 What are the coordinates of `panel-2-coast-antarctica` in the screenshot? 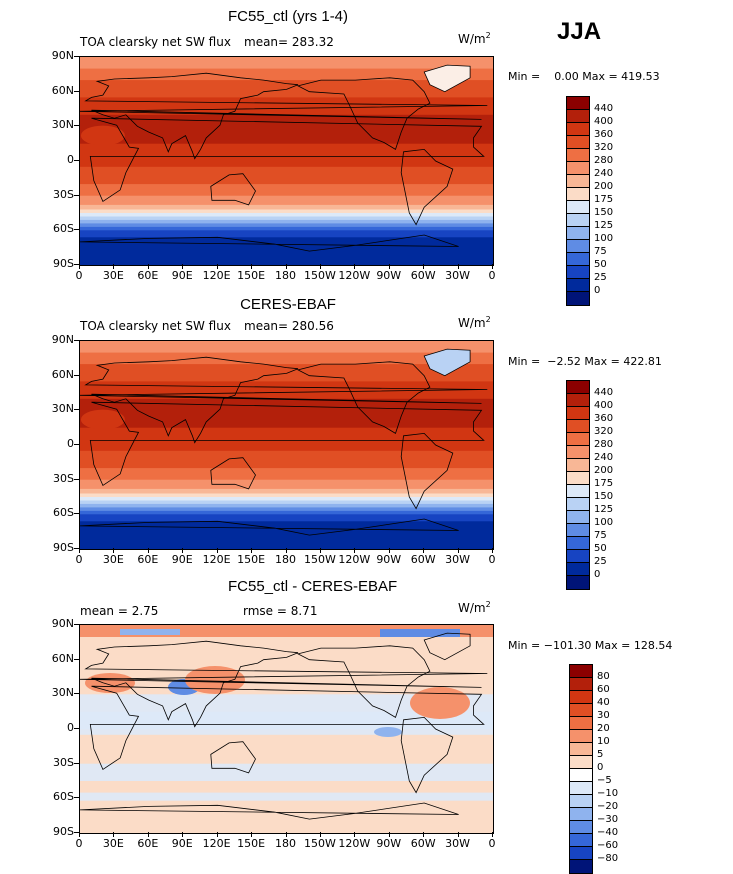 It's located at (269, 527).